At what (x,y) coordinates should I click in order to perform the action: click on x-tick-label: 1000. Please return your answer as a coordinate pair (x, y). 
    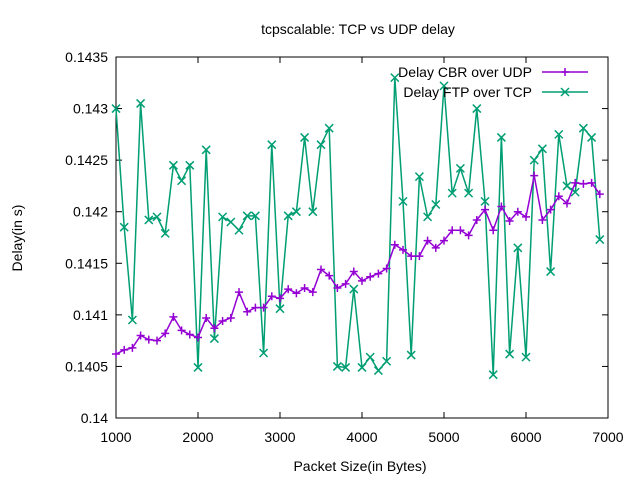
    Looking at the image, I should click on (115, 437).